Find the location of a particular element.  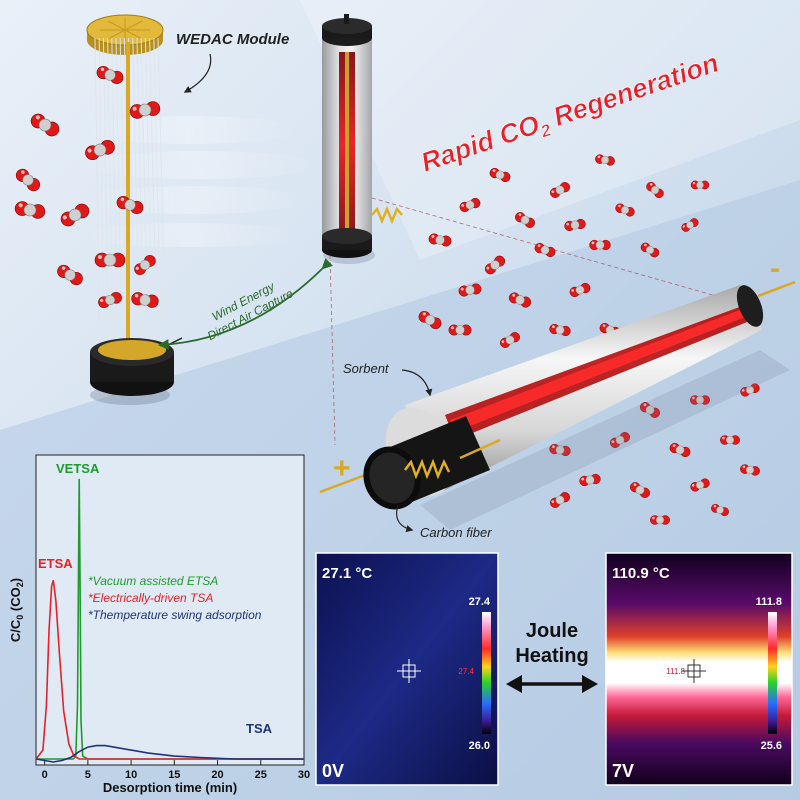

series-line-tsa is located at coordinates (169, 753).